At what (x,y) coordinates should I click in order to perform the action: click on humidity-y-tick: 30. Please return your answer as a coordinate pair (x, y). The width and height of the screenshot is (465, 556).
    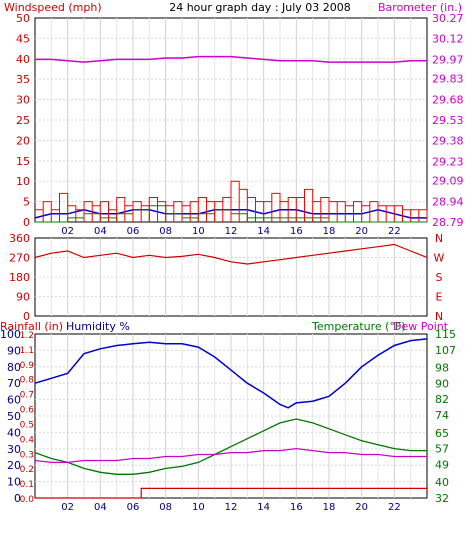
    Looking at the image, I should click on (14, 449).